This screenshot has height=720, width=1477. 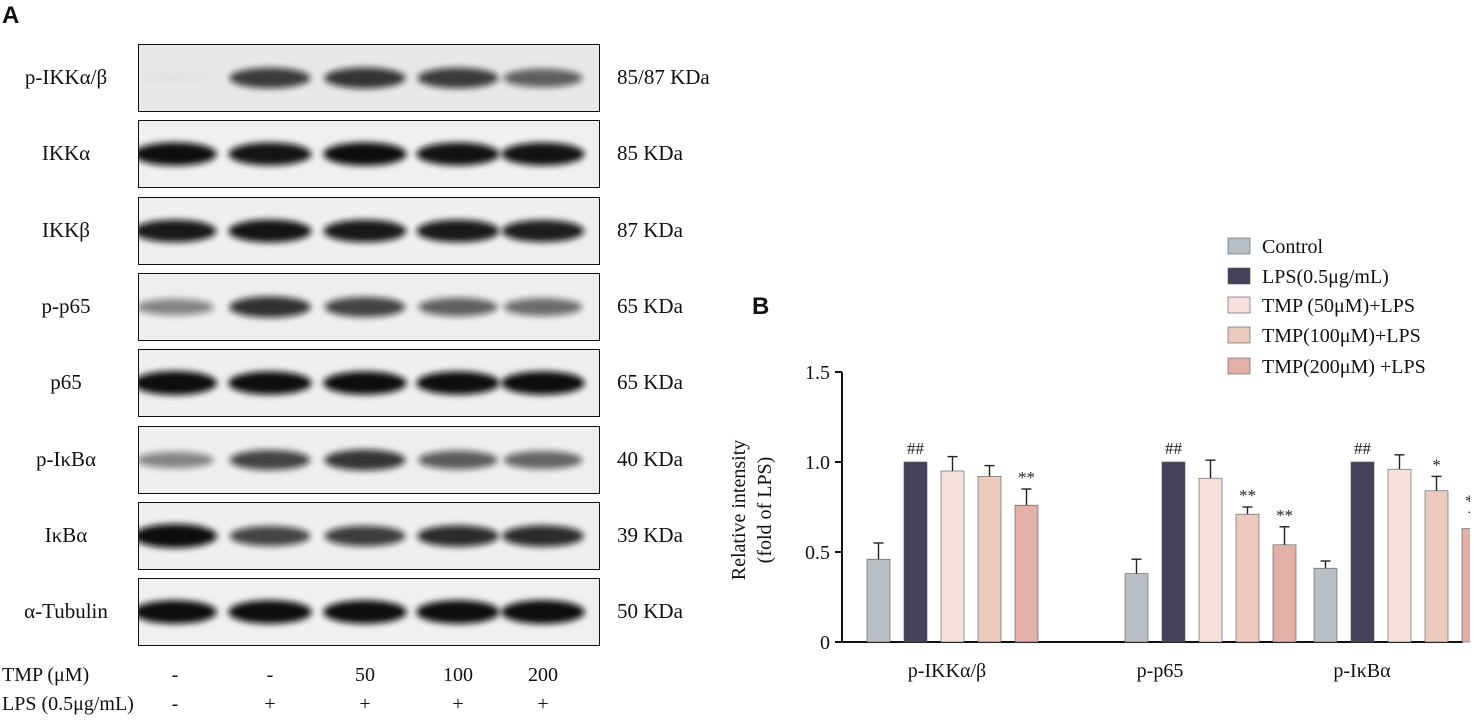 What do you see at coordinates (650, 535) in the screenshot?
I see `molecular-weight-label: 39 KDa` at bounding box center [650, 535].